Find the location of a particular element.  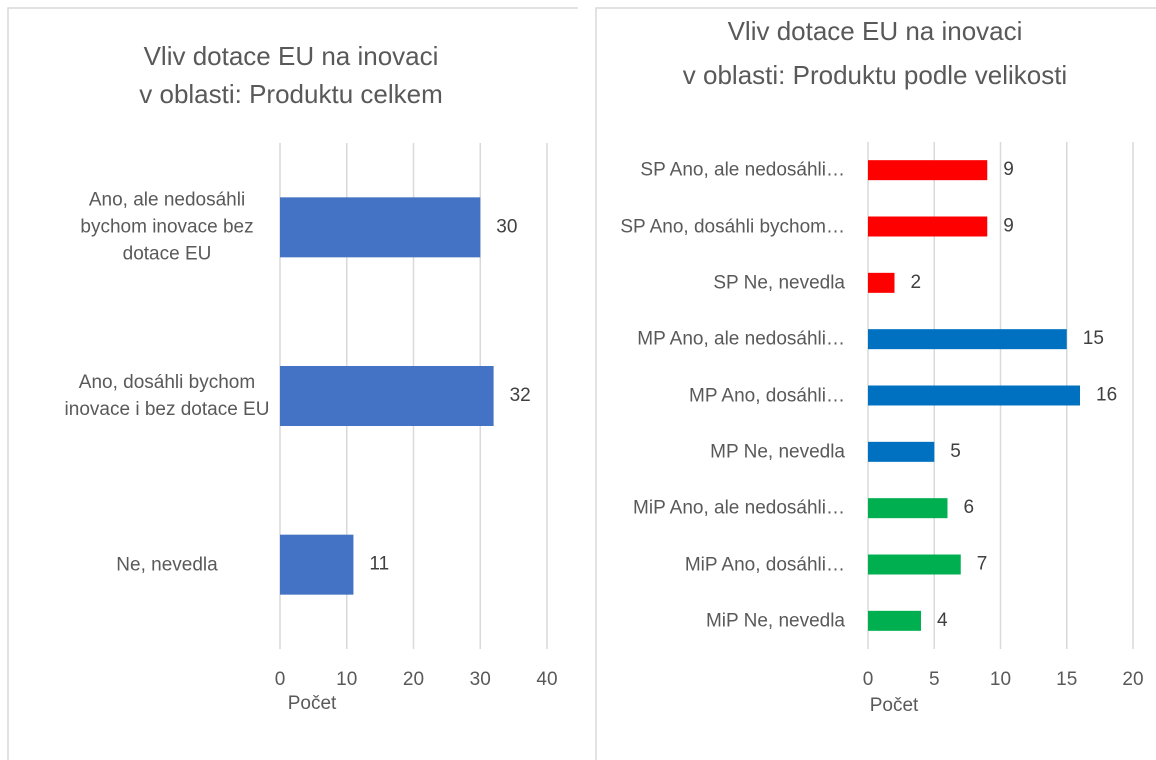

data-label: 16 is located at coordinates (1106, 395).